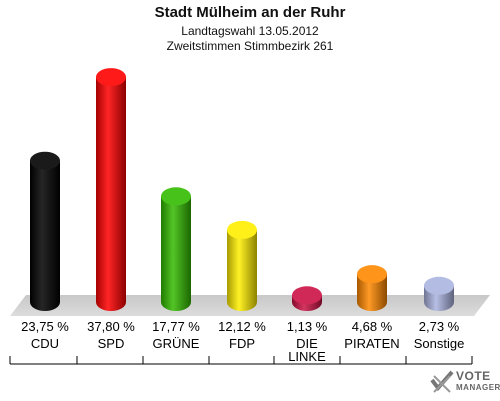 Image resolution: width=500 pixels, height=401 pixels. I want to click on bar-fdp, so click(242, 265).